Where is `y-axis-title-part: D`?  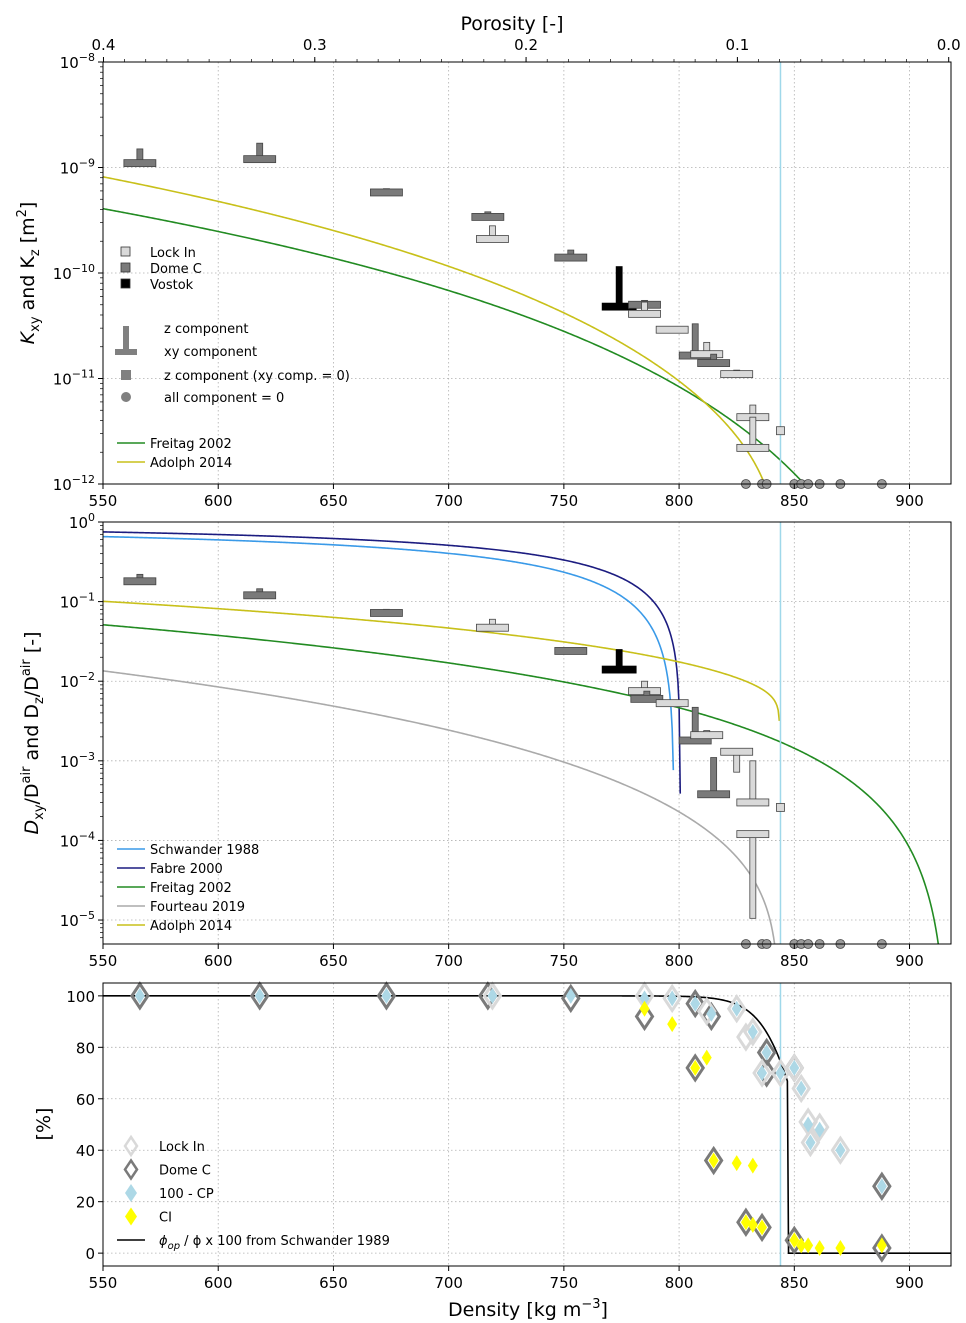 y-axis-title-part: D is located at coordinates (32, 827).